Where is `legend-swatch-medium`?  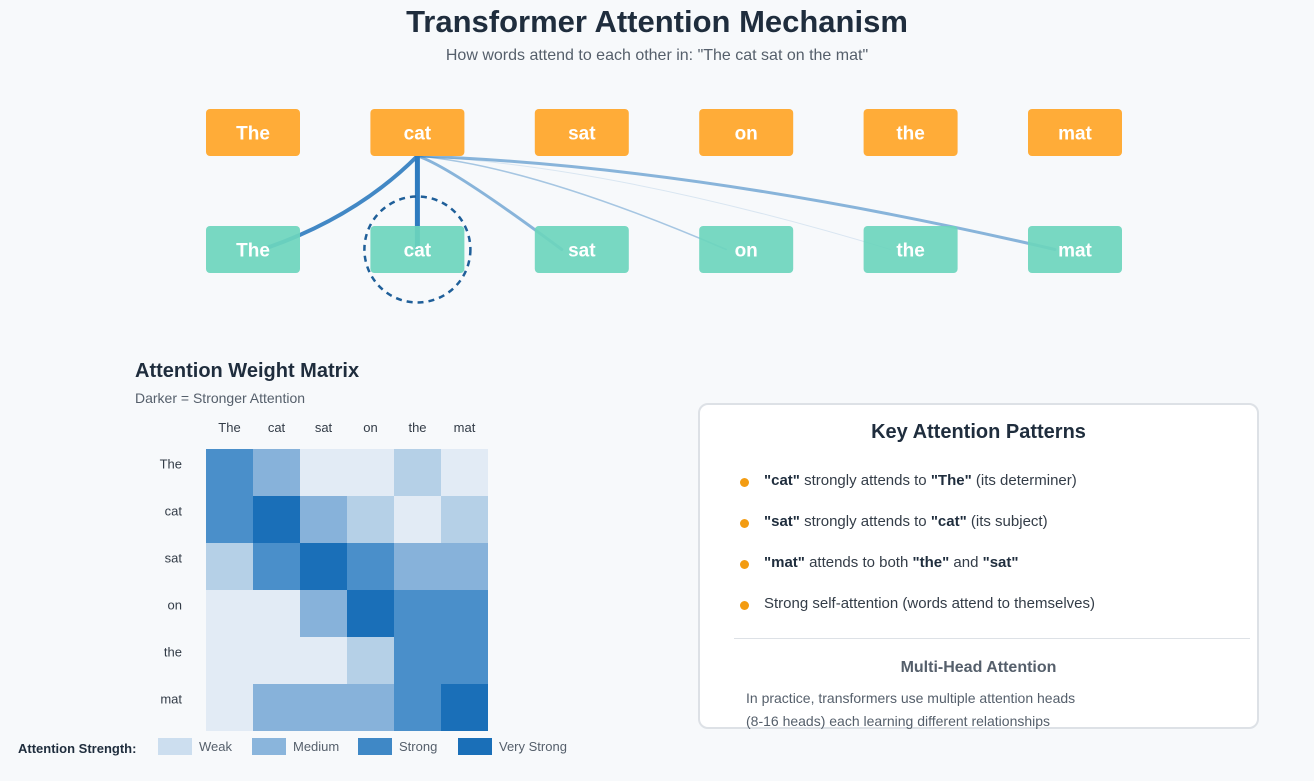
legend-swatch-medium is located at coordinates (269, 746).